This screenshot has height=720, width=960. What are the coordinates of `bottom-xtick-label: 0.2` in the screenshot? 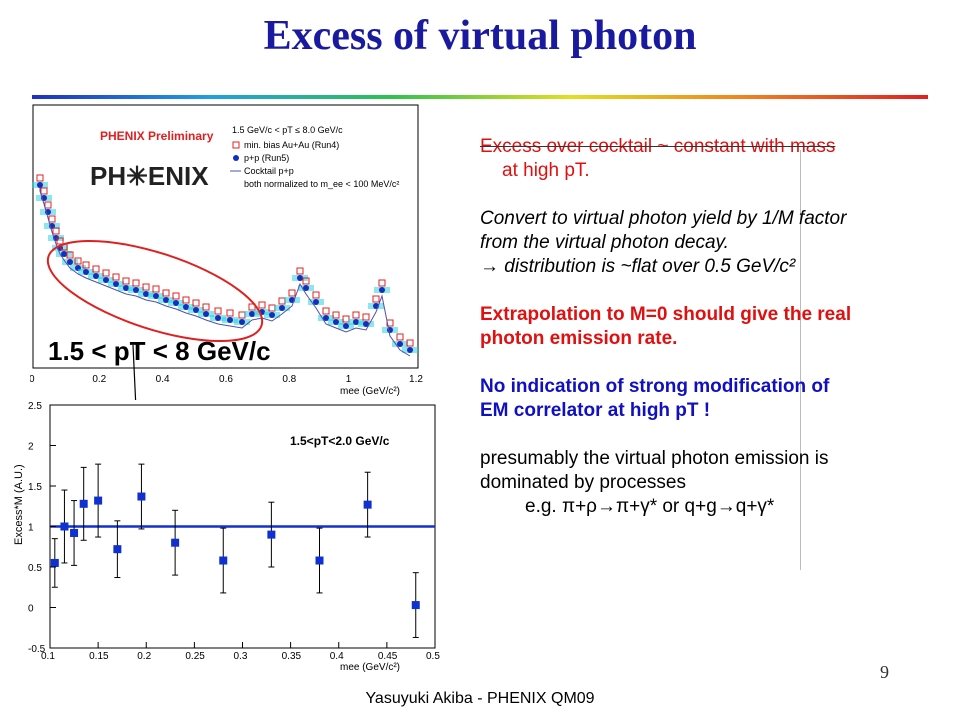 It's located at (144, 656).